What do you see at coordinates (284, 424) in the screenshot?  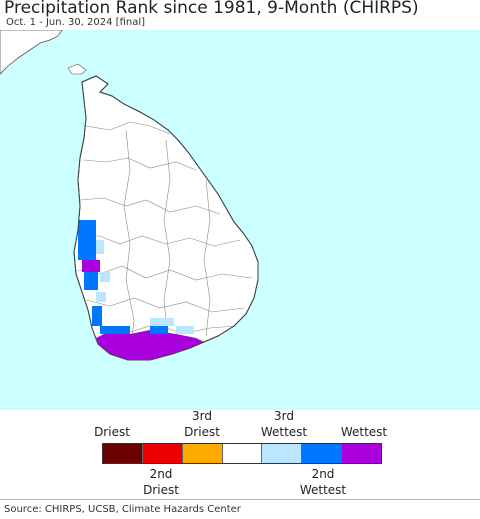 I see `legend-label-3rd-wettest: 3rd Wettest` at bounding box center [284, 424].